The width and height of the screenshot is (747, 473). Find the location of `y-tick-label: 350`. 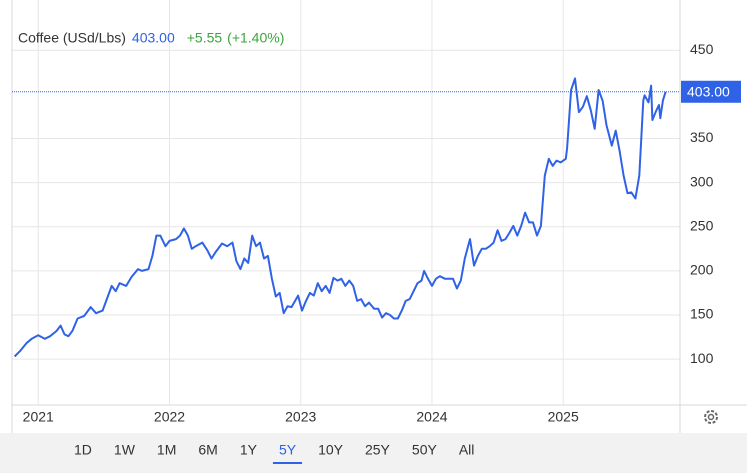

y-tick-label: 350 is located at coordinates (702, 137).